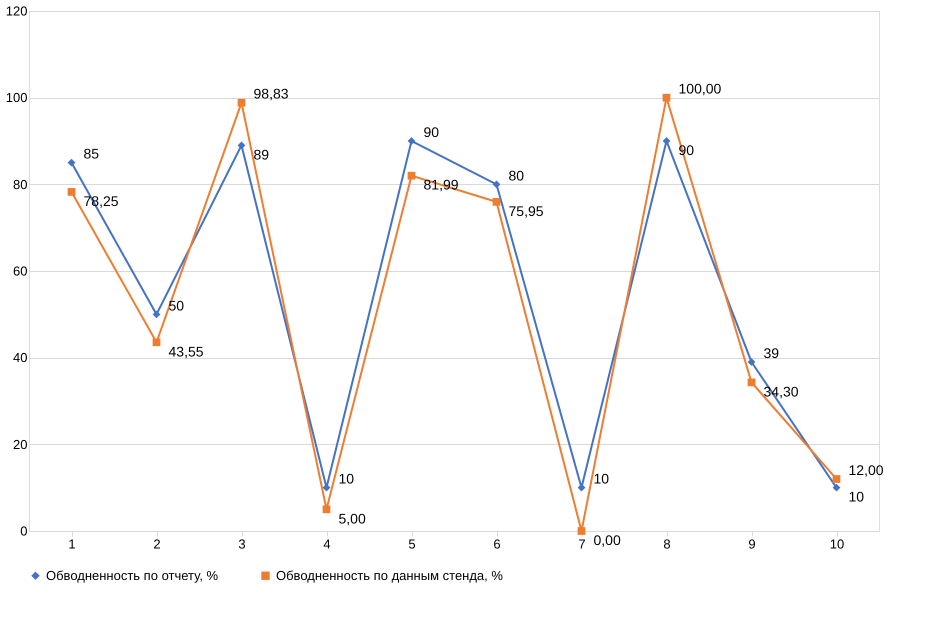 This screenshot has width=938, height=630. What do you see at coordinates (242, 544) in the screenshot?
I see `x-tick-label: 3` at bounding box center [242, 544].